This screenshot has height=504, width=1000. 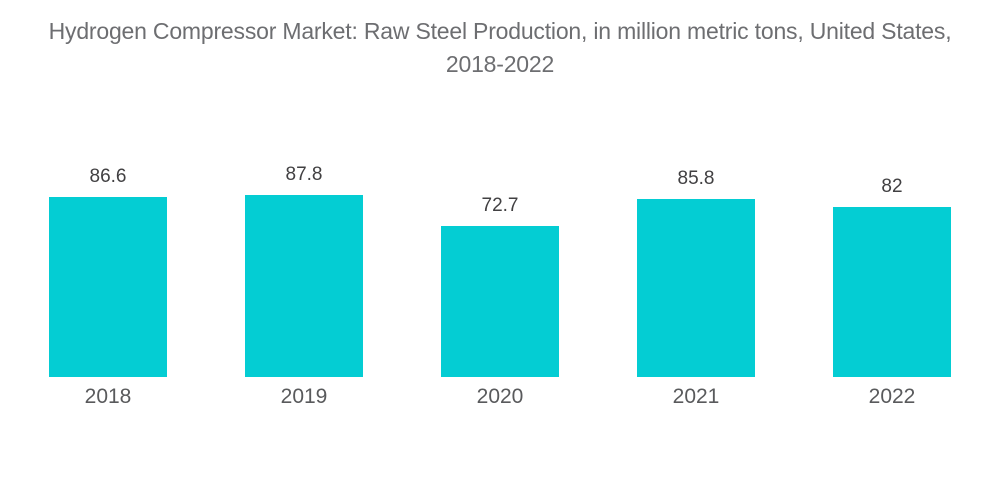 I want to click on bar-2022, so click(x=892, y=292).